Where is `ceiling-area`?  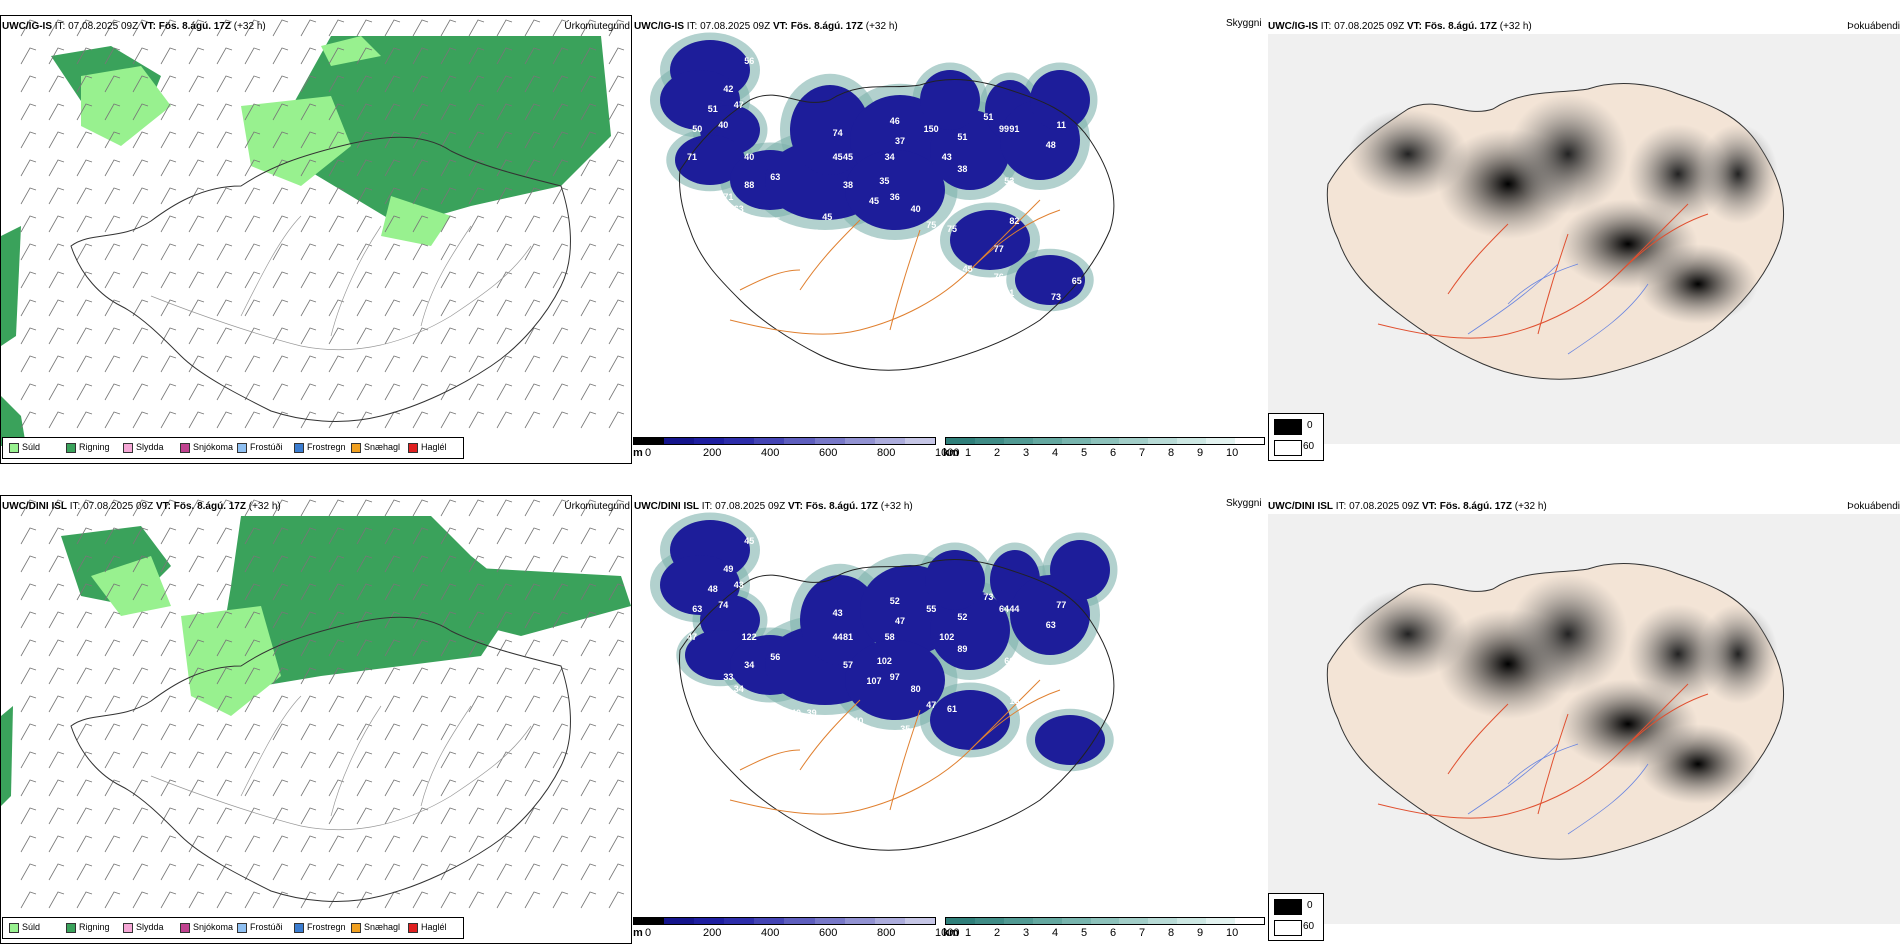 ceiling-area is located at coordinates (1050, 280).